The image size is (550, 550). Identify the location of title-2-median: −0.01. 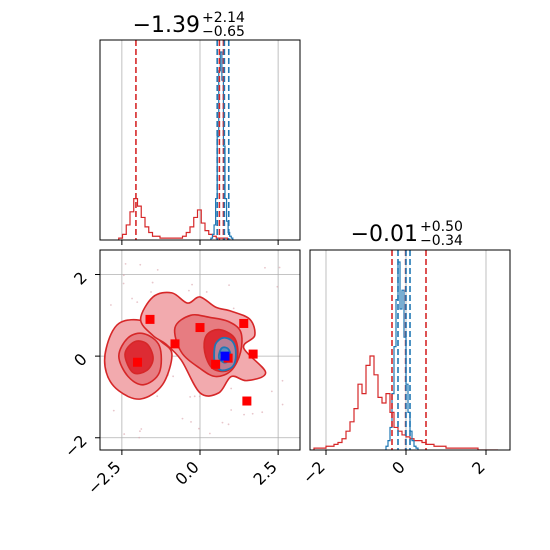
(384, 234).